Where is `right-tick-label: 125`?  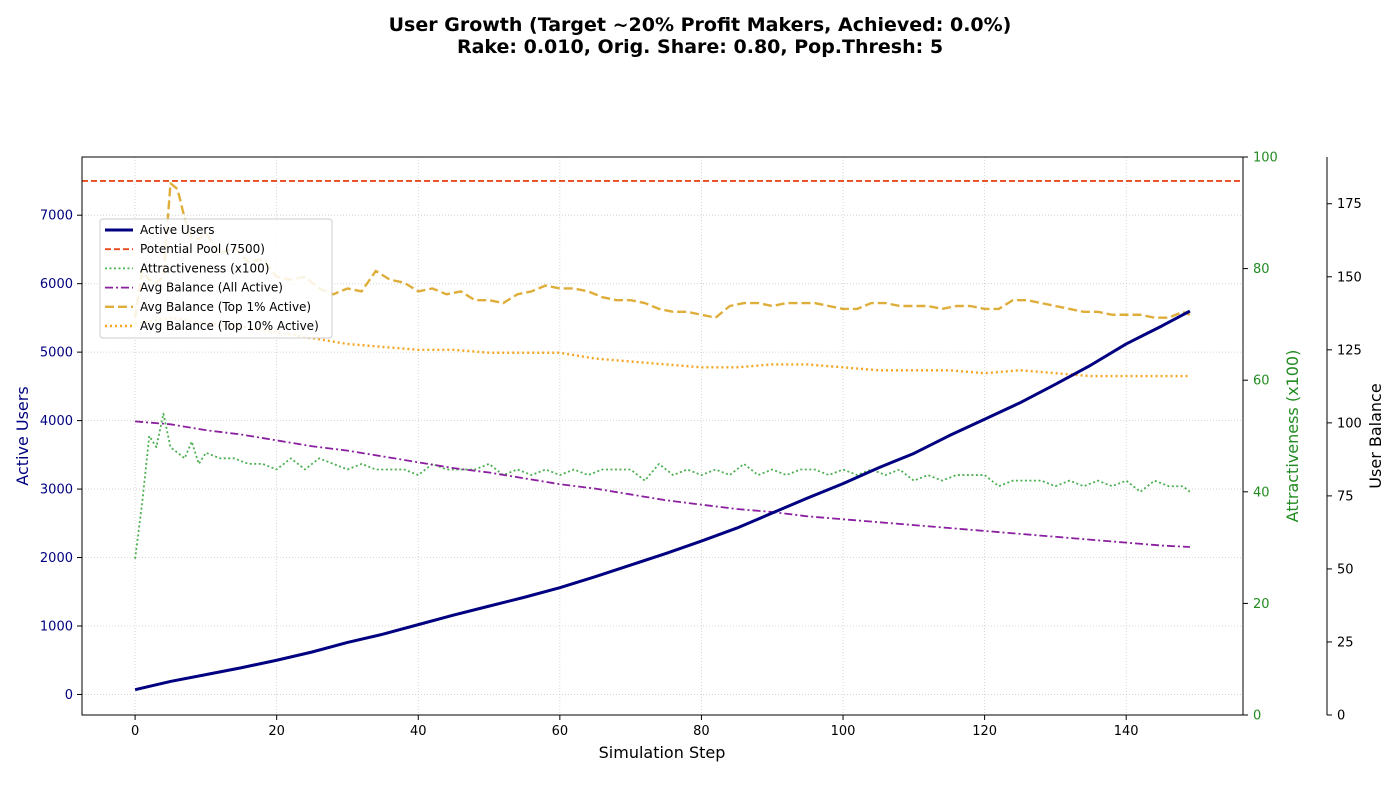
right-tick-label: 125 is located at coordinates (1349, 350).